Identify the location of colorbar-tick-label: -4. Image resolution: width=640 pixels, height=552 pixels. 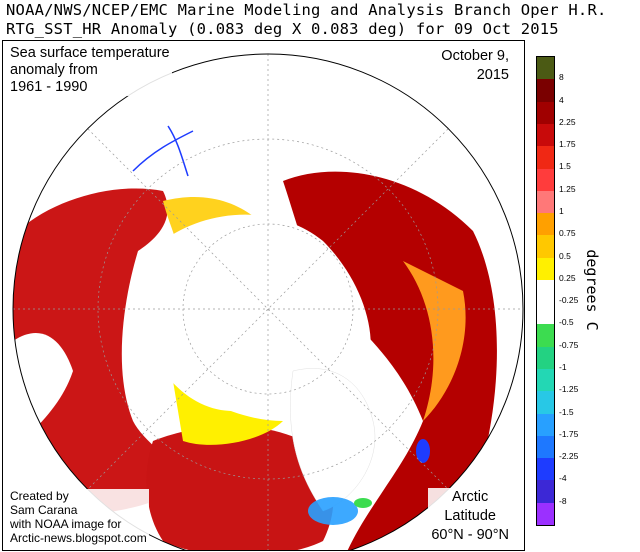
(563, 478).